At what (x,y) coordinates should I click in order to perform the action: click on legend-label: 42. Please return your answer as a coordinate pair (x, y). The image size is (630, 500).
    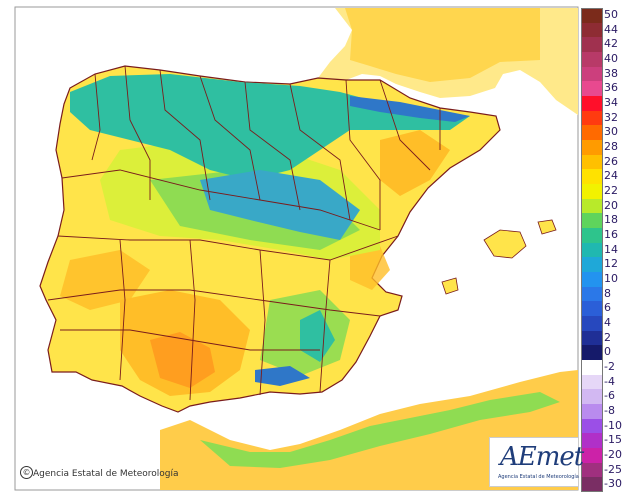
    Looking at the image, I should click on (611, 44).